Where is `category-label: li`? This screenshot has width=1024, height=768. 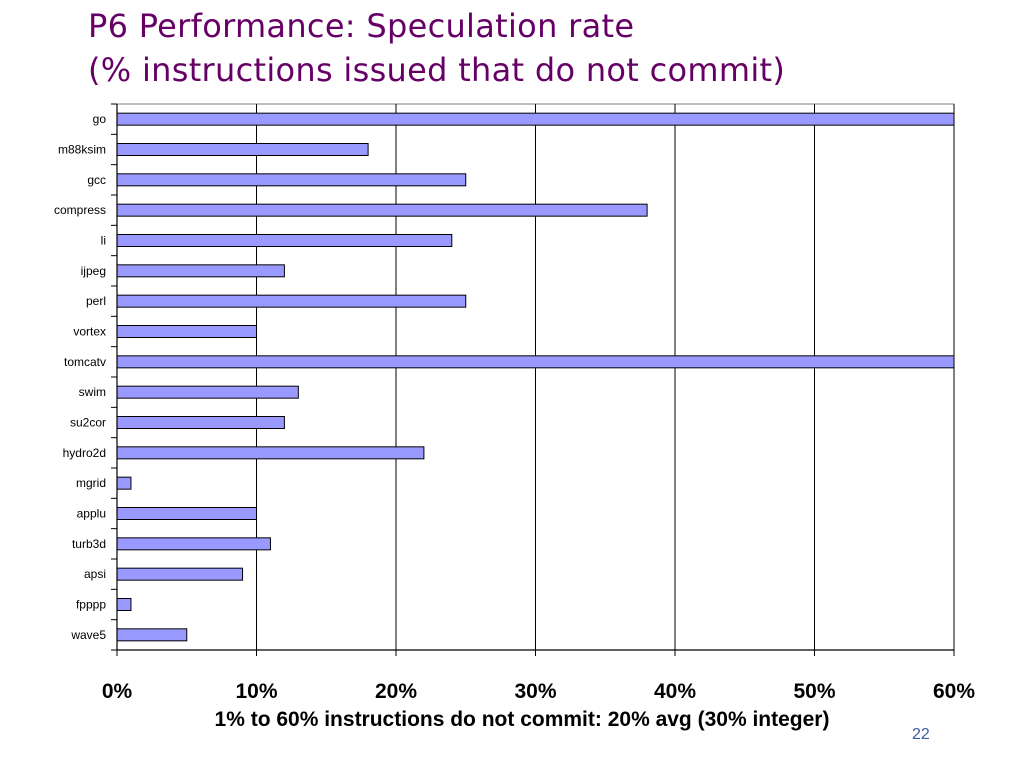
category-label: li is located at coordinates (103, 241).